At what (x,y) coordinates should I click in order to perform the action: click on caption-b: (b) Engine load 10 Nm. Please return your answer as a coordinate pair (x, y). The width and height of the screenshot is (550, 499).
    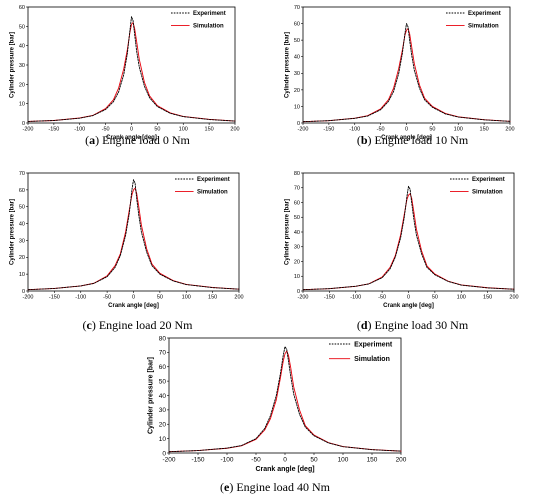
    Looking at the image, I should click on (412, 140).